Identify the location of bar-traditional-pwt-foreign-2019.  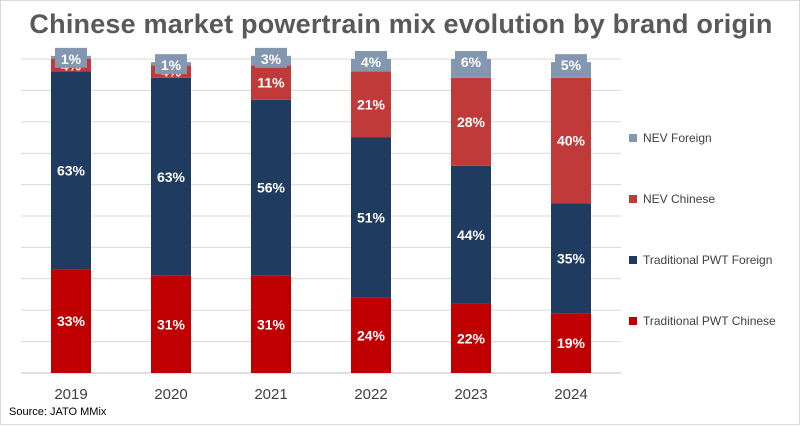
(71, 170).